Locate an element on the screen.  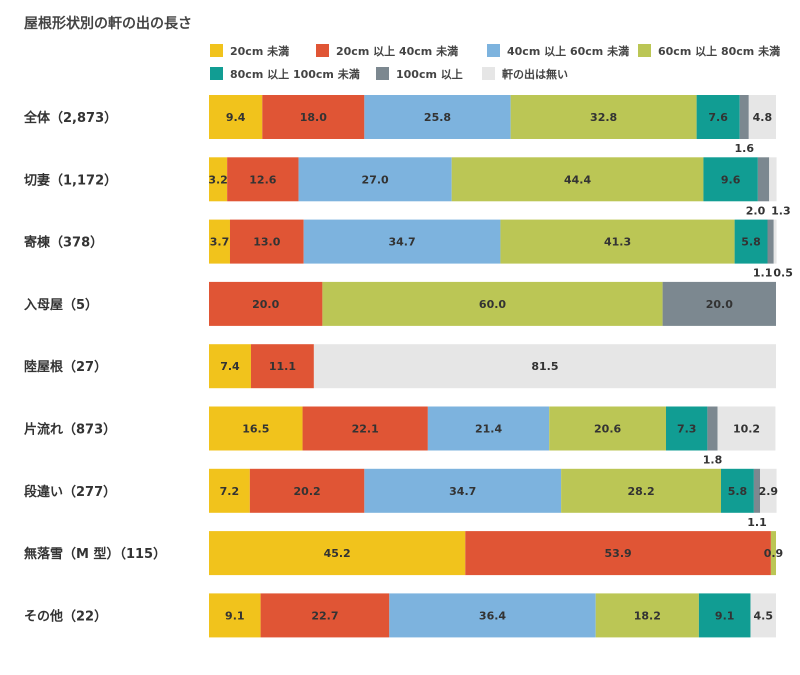
data-label: 16.5 is located at coordinates (255, 429).